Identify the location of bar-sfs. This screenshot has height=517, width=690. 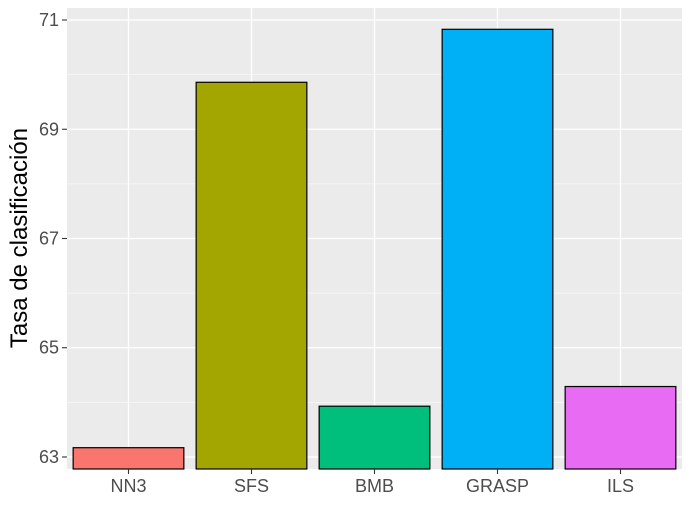
(251, 275).